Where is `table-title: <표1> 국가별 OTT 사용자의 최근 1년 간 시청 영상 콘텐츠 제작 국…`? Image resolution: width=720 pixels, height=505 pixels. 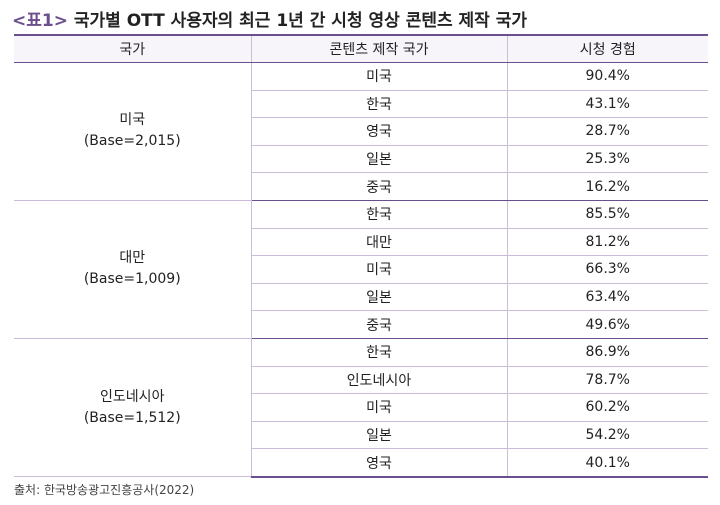
table-title: <표1> 국가별 OTT 사용자의 최근 1년 간 시청 영상 콘텐츠 제작 국… is located at coordinates (269, 18).